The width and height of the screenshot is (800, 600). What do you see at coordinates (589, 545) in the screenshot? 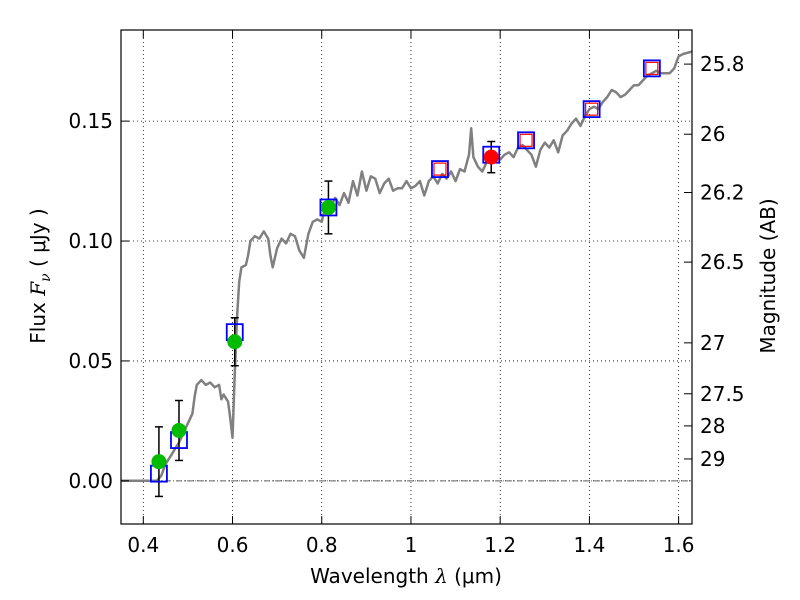
I see `x-tick-label: 1.4` at bounding box center [589, 545].